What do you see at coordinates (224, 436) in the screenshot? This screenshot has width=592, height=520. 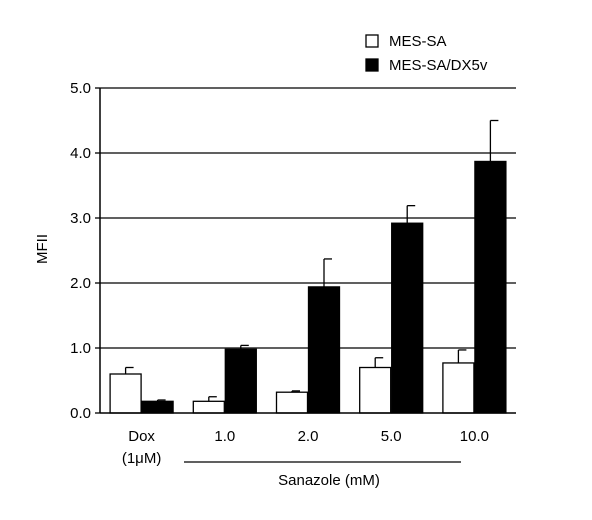 I see `x-tick-label: 1.0` at bounding box center [224, 436].